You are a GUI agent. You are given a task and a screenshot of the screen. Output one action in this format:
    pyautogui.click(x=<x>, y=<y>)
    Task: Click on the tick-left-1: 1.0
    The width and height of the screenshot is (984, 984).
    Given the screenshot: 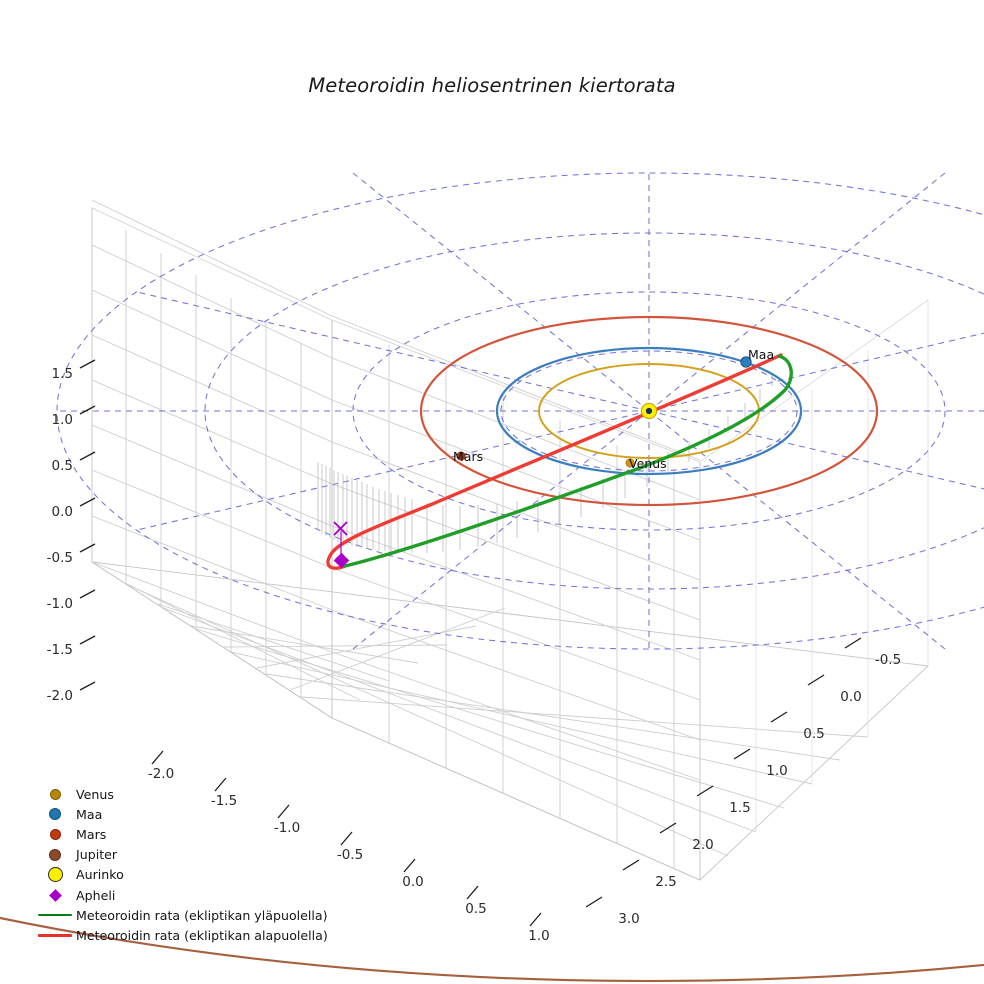 What is the action you would take?
    pyautogui.click(x=62, y=420)
    